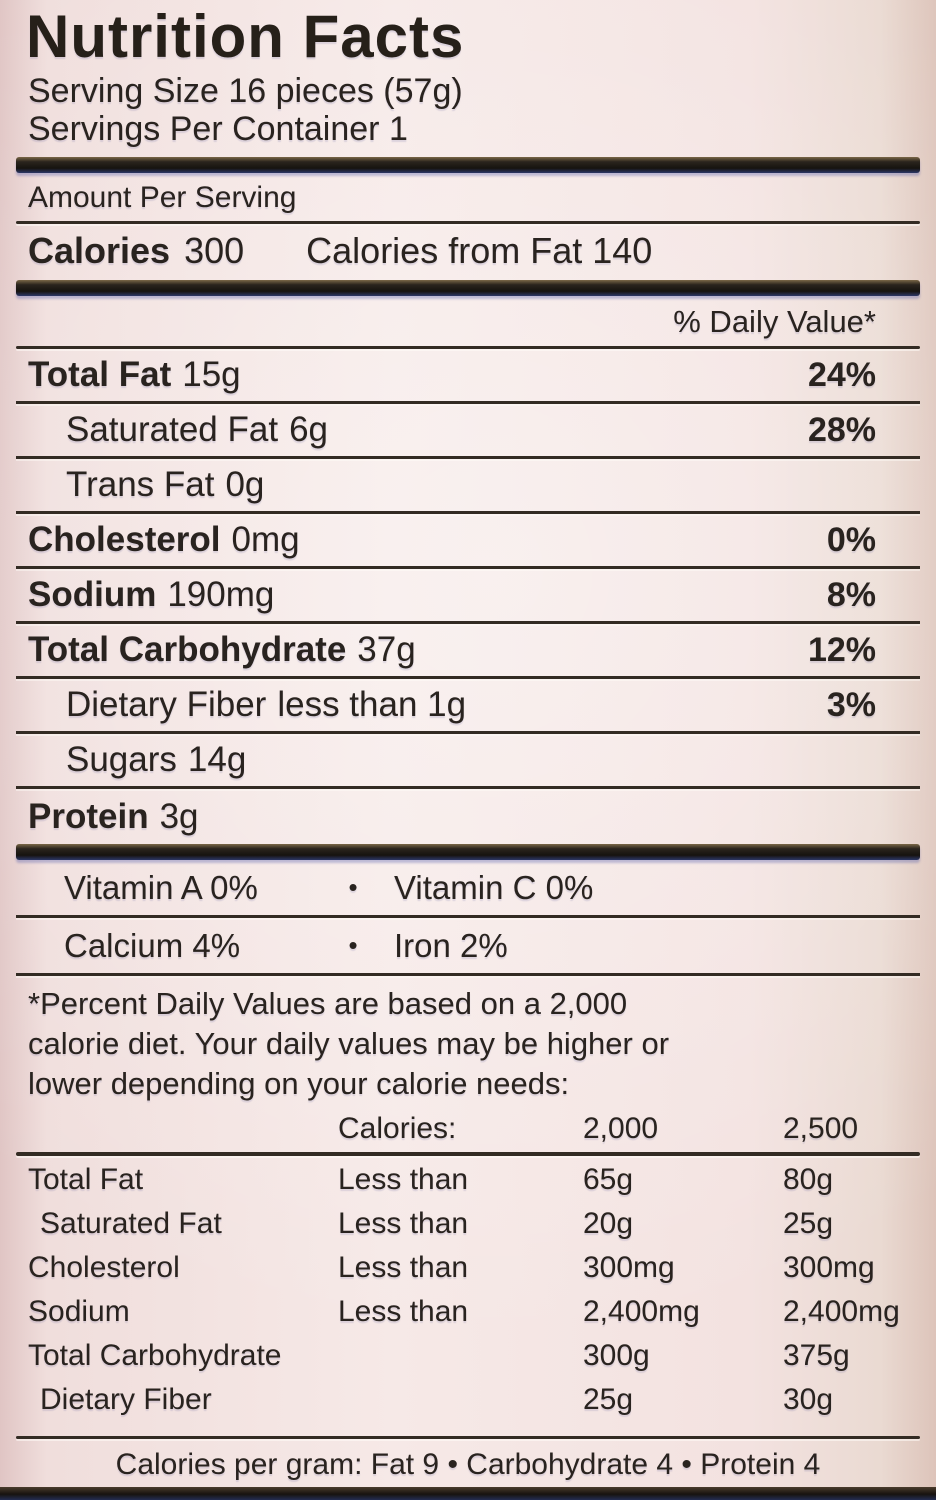 Image resolution: width=936 pixels, height=1500 pixels. Describe the element at coordinates (179, 816) in the screenshot. I see `nutrient-amount: 3g` at that location.